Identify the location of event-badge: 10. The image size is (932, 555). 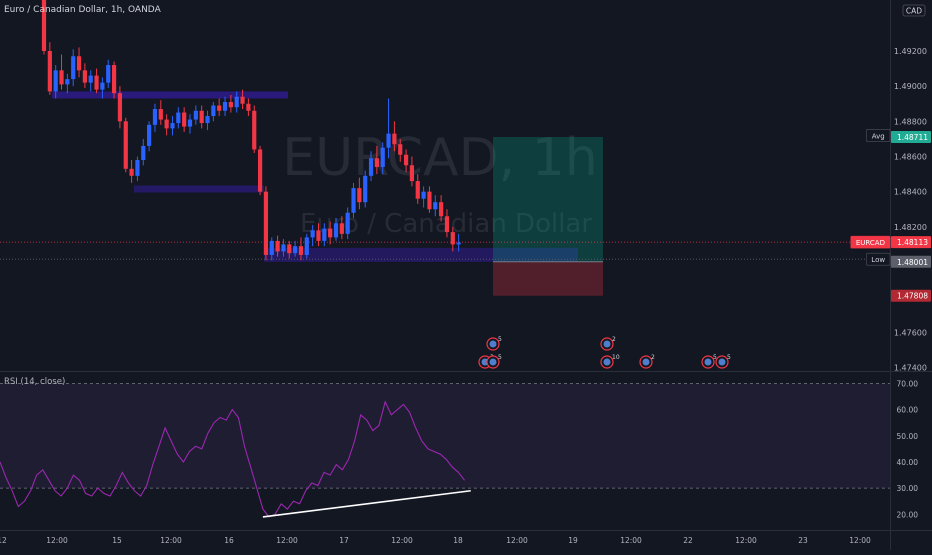
(610, 361).